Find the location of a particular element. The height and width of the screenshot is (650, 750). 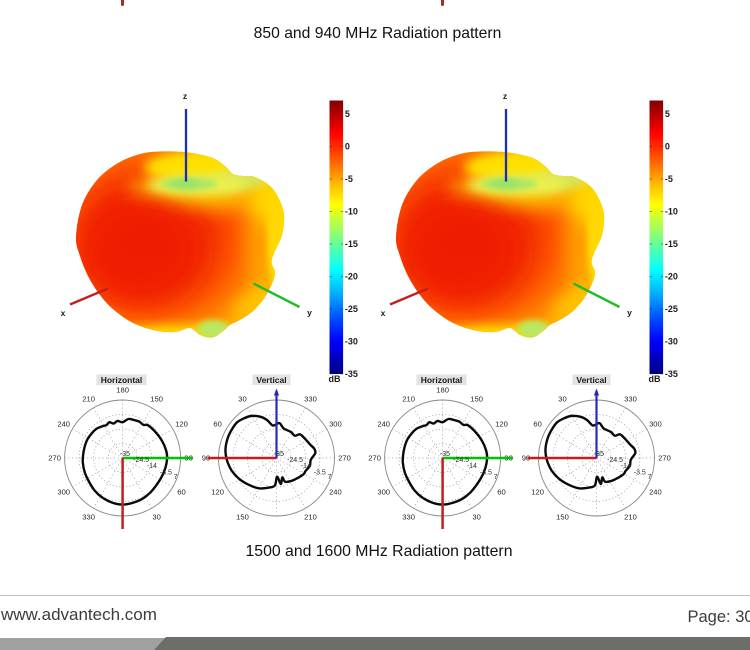

svg-text: -15 is located at coordinates (351, 244).